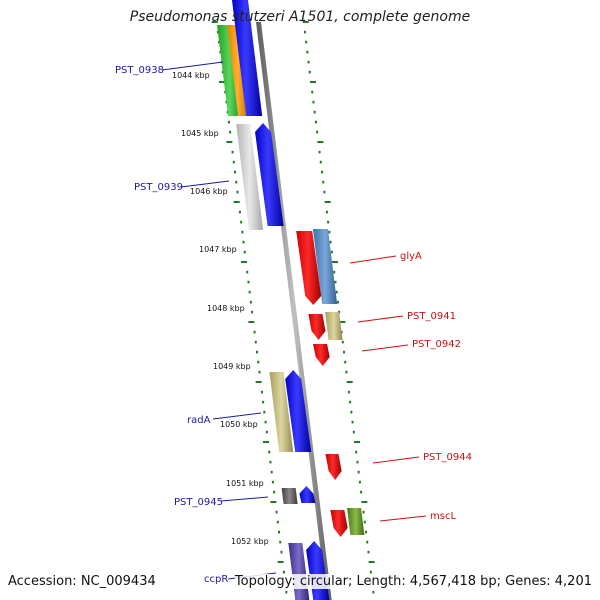 The width and height of the screenshot is (600, 600). I want to click on gene-label-right: PST_0944, so click(447, 457).